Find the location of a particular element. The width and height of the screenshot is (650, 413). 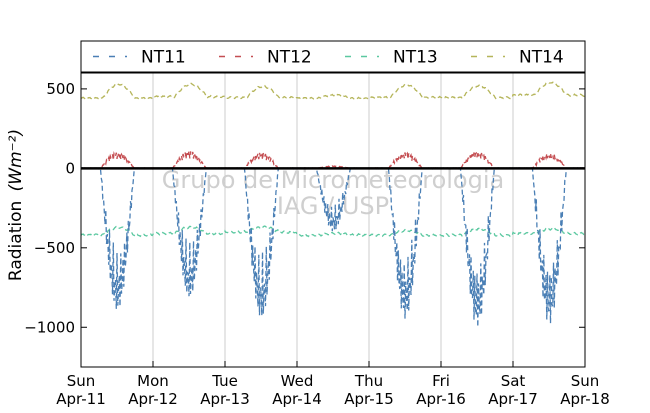

legend-label: NT11 is located at coordinates (163, 58).